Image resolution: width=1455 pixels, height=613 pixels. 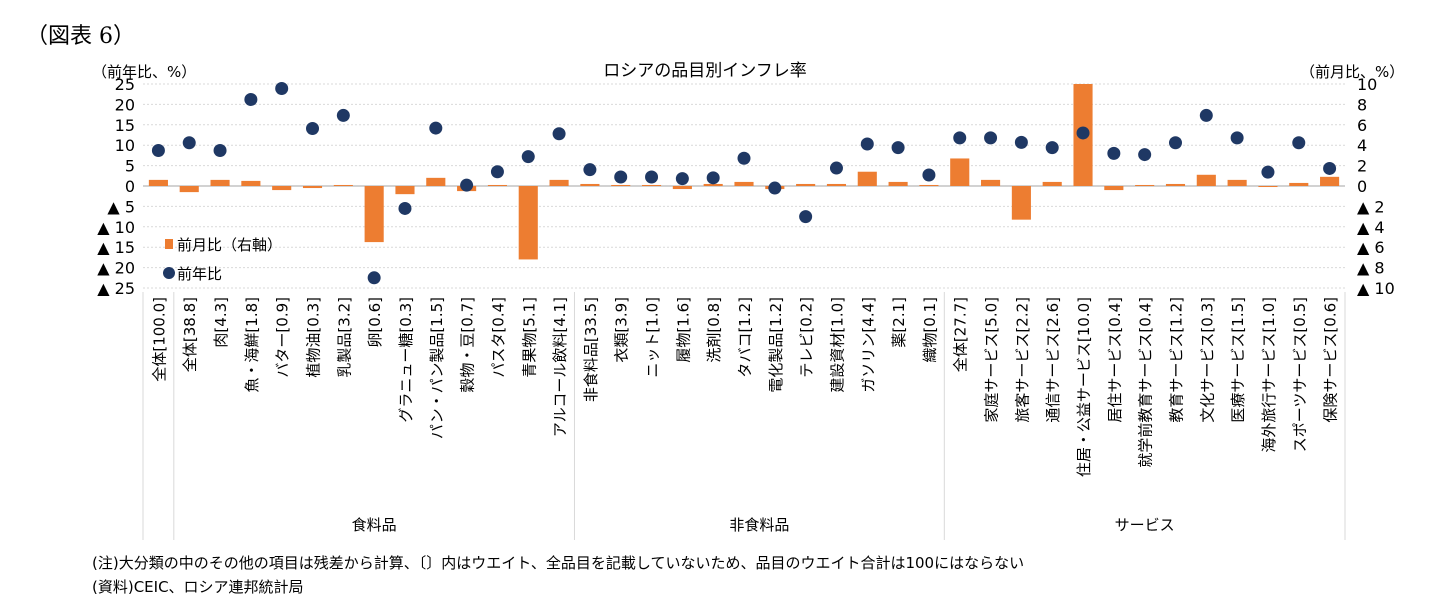 I want to click on category-label: 非食料品[33.5], so click(x=591, y=349).